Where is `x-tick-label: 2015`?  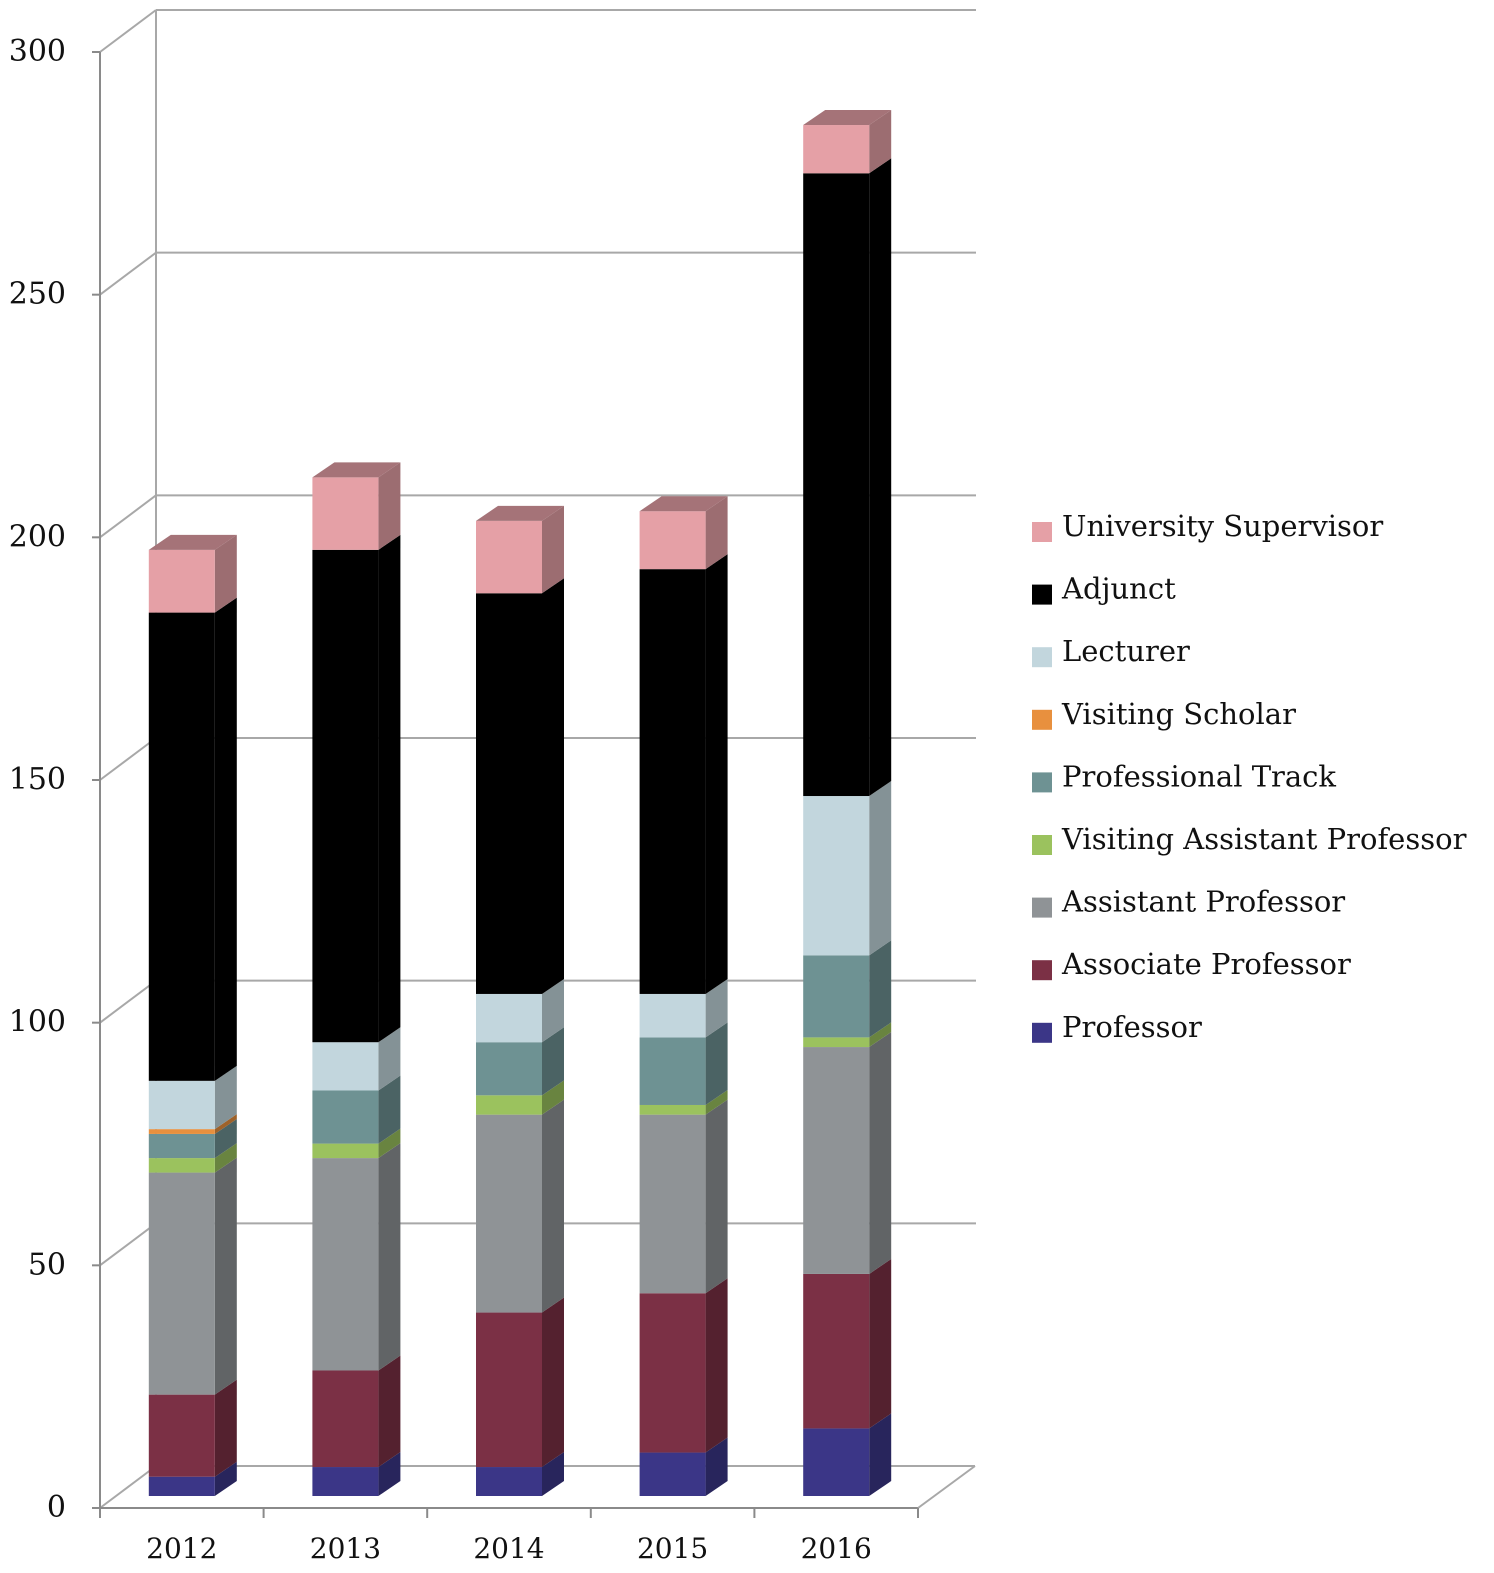 x-tick-label: 2015 is located at coordinates (672, 1548).